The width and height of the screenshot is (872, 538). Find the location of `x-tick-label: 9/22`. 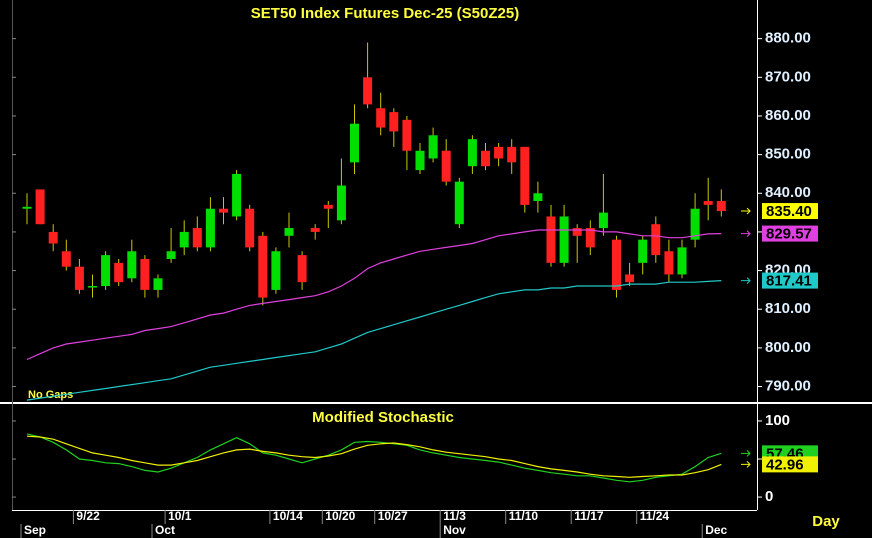

x-tick-label: 9/22 is located at coordinates (88, 516).